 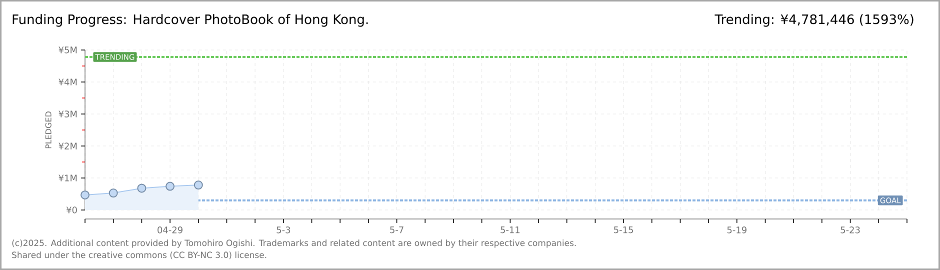 What do you see at coordinates (736, 230) in the screenshot?
I see `x-tick-label: 5-19` at bounding box center [736, 230].